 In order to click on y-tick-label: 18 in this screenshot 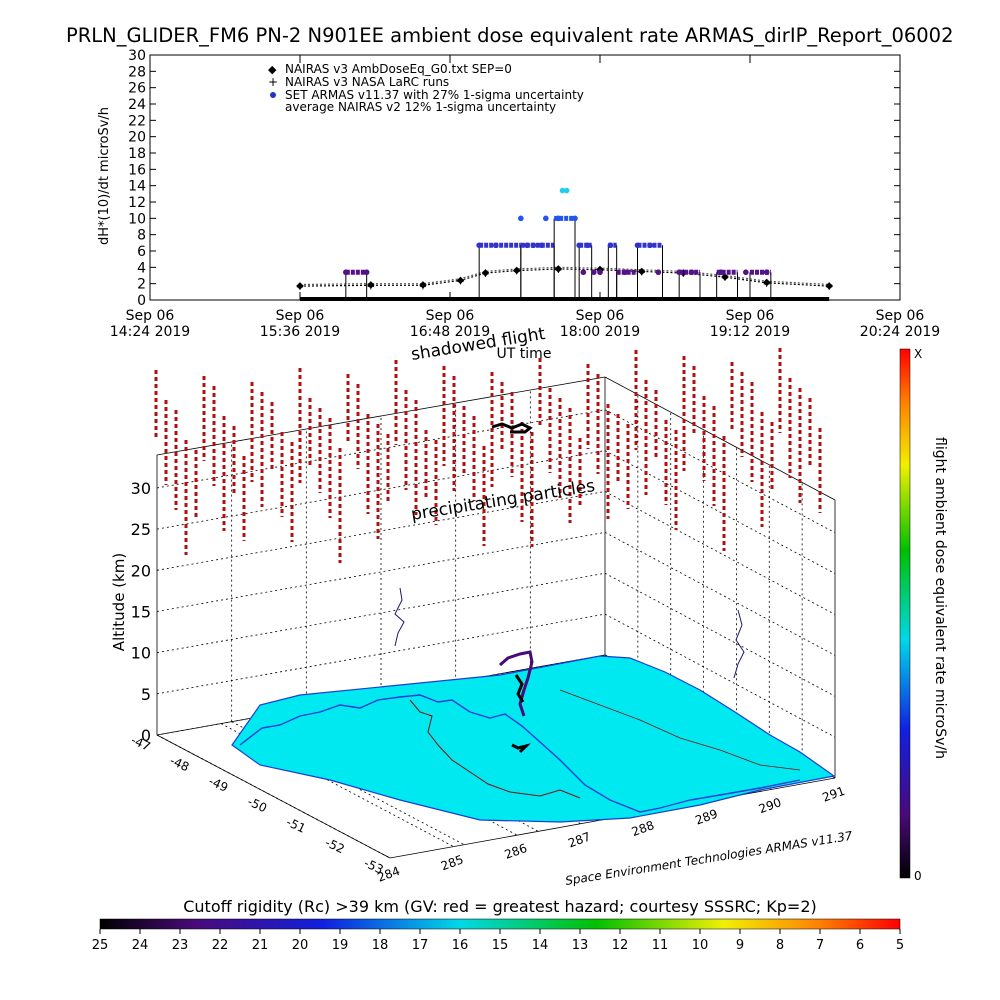, I will do `click(137, 154)`.